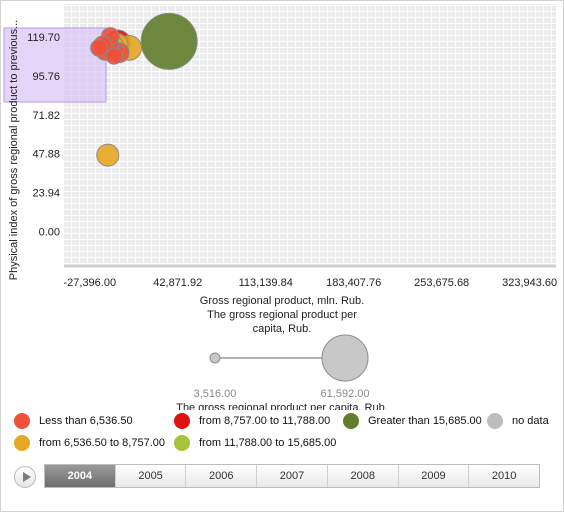 Image resolution: width=564 pixels, height=512 pixels. I want to click on play-button, so click(25, 477).